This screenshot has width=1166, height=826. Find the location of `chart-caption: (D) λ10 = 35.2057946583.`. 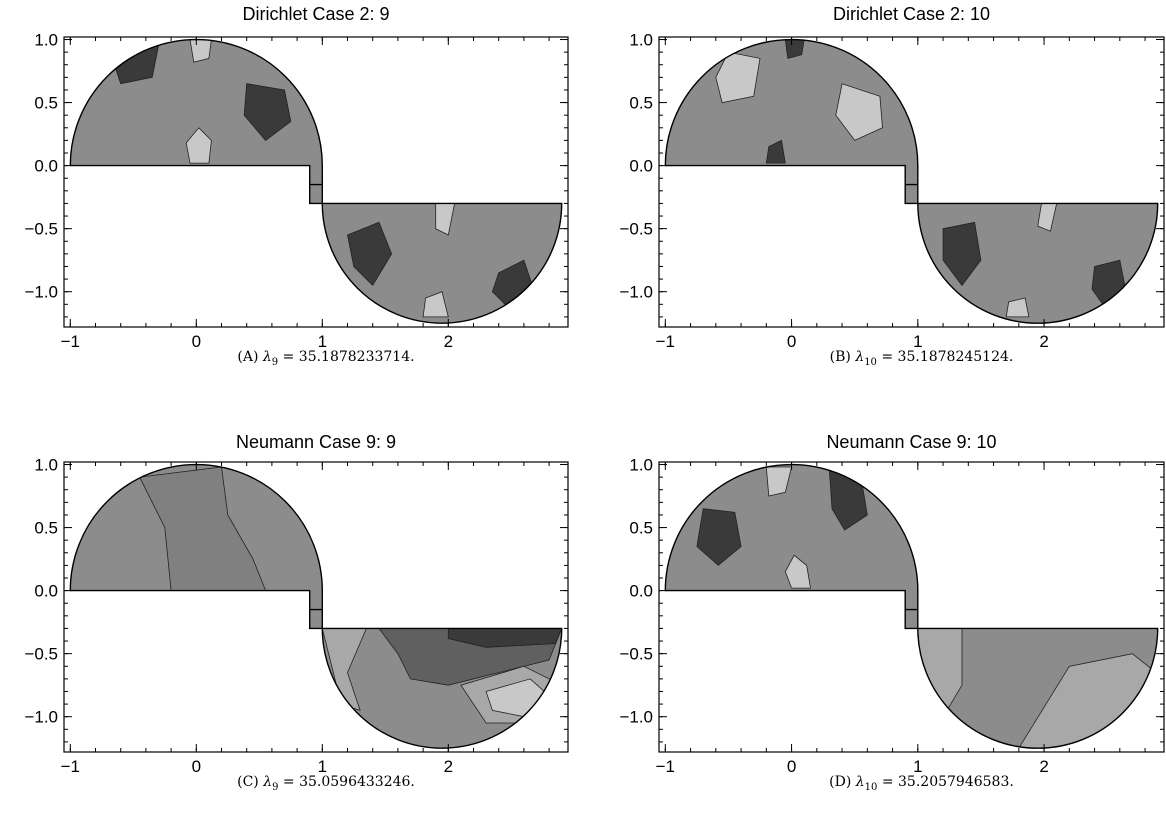

chart-caption: (D) λ10 = 35.2057946583. is located at coordinates (921, 783).